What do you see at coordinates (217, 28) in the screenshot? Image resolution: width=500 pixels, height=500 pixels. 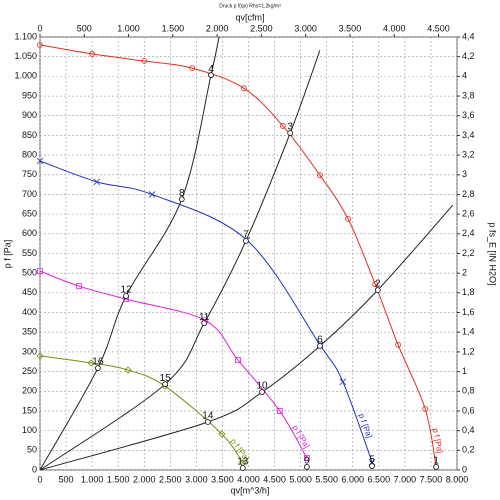 I see `x2-tick-label: 2.000` at bounding box center [217, 28].